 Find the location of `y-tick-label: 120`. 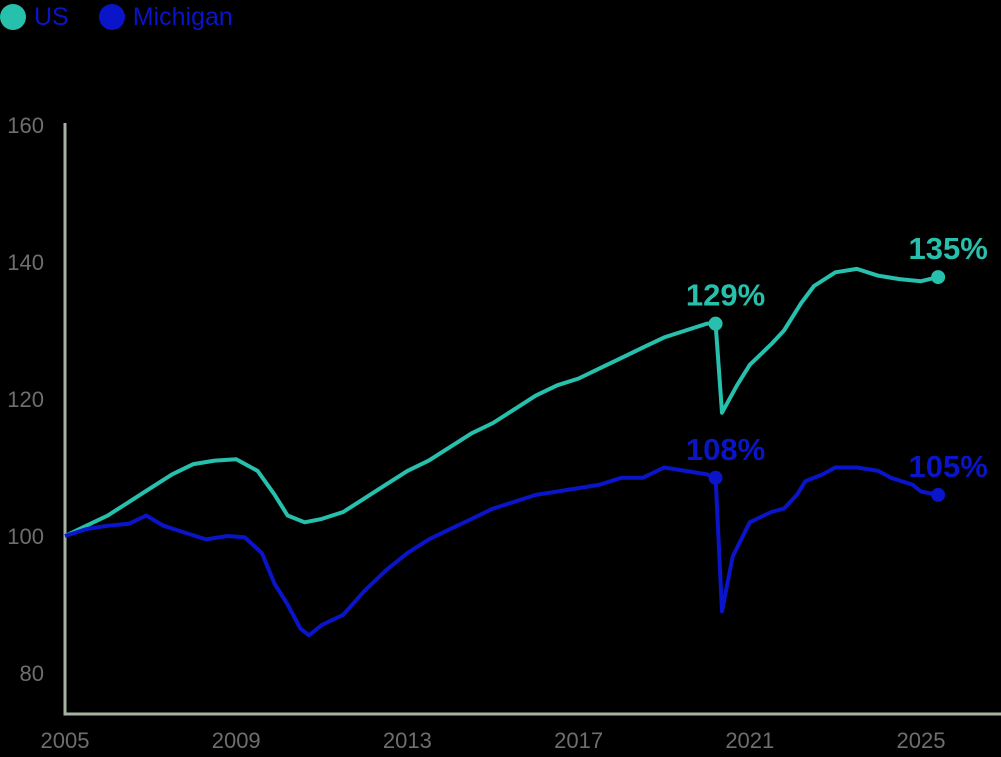

y-tick-label: 120 is located at coordinates (25, 399).